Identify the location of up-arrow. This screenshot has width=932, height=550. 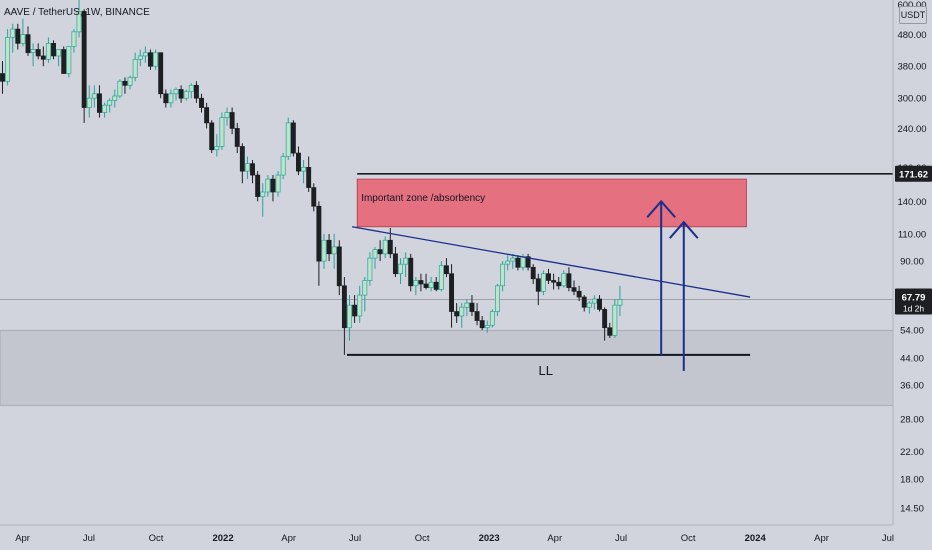
(661, 277).